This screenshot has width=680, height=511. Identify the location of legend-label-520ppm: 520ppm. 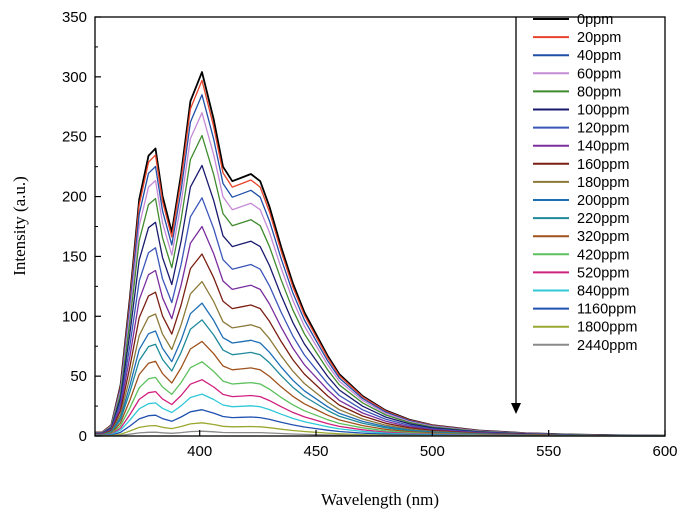
(603, 273).